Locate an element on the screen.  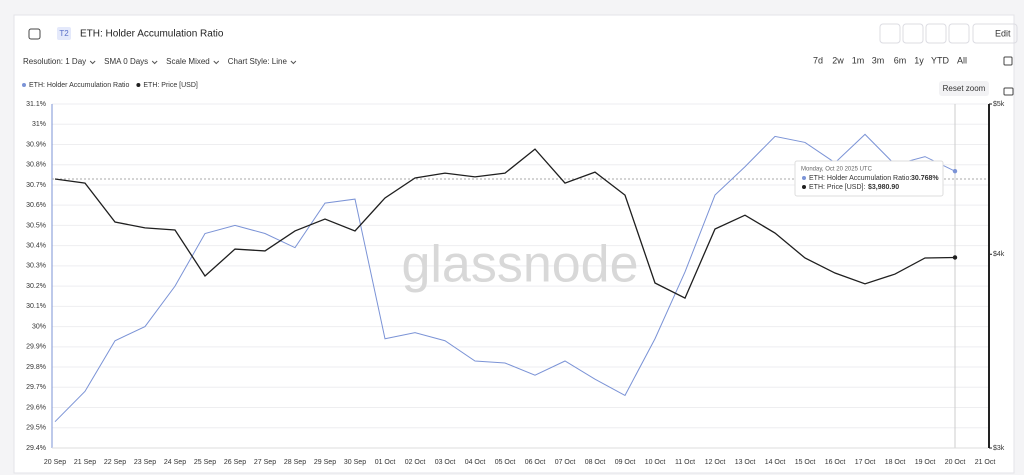
y2-tick-label: $4k is located at coordinates (999, 254).